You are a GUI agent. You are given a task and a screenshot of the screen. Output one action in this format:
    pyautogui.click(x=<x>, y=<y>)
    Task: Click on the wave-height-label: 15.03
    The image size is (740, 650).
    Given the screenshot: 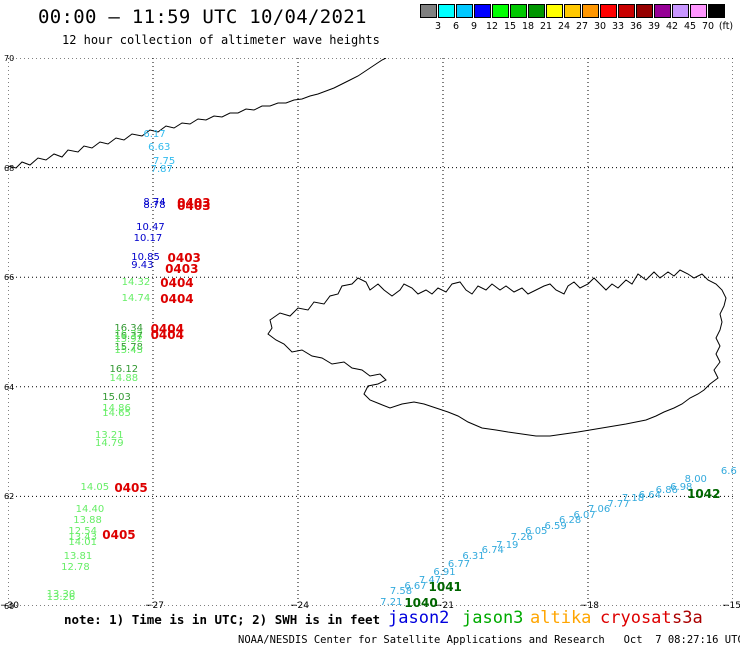 What is the action you would take?
    pyautogui.click(x=116, y=397)
    